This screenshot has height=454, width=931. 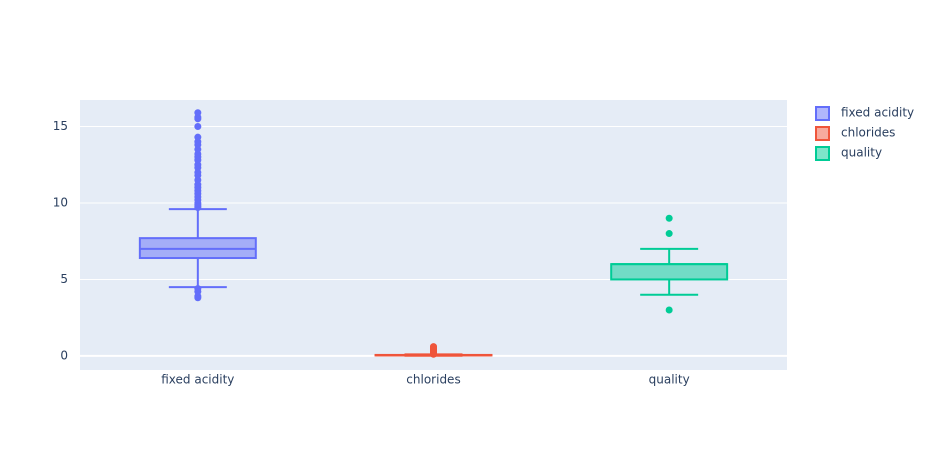 I want to click on legend-label: fixed acidity, so click(x=877, y=113).